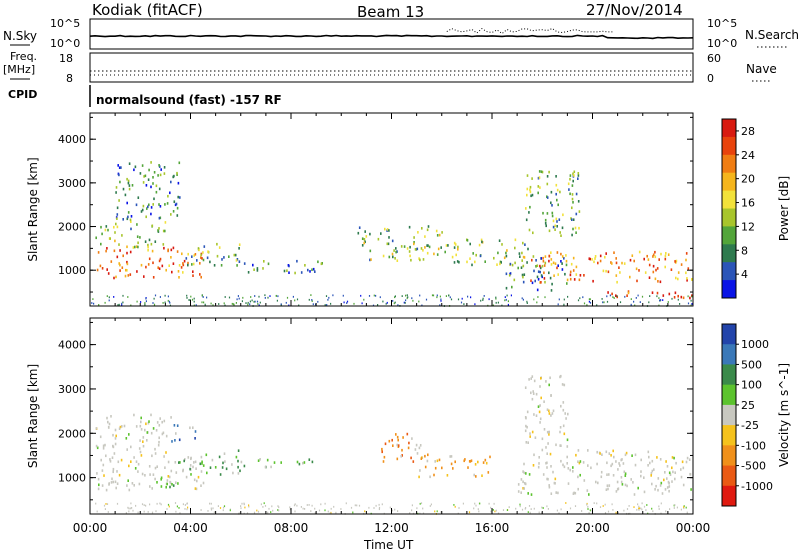 This screenshot has width=800, height=554. I want to click on nsearch-series-line, so click(529, 31).